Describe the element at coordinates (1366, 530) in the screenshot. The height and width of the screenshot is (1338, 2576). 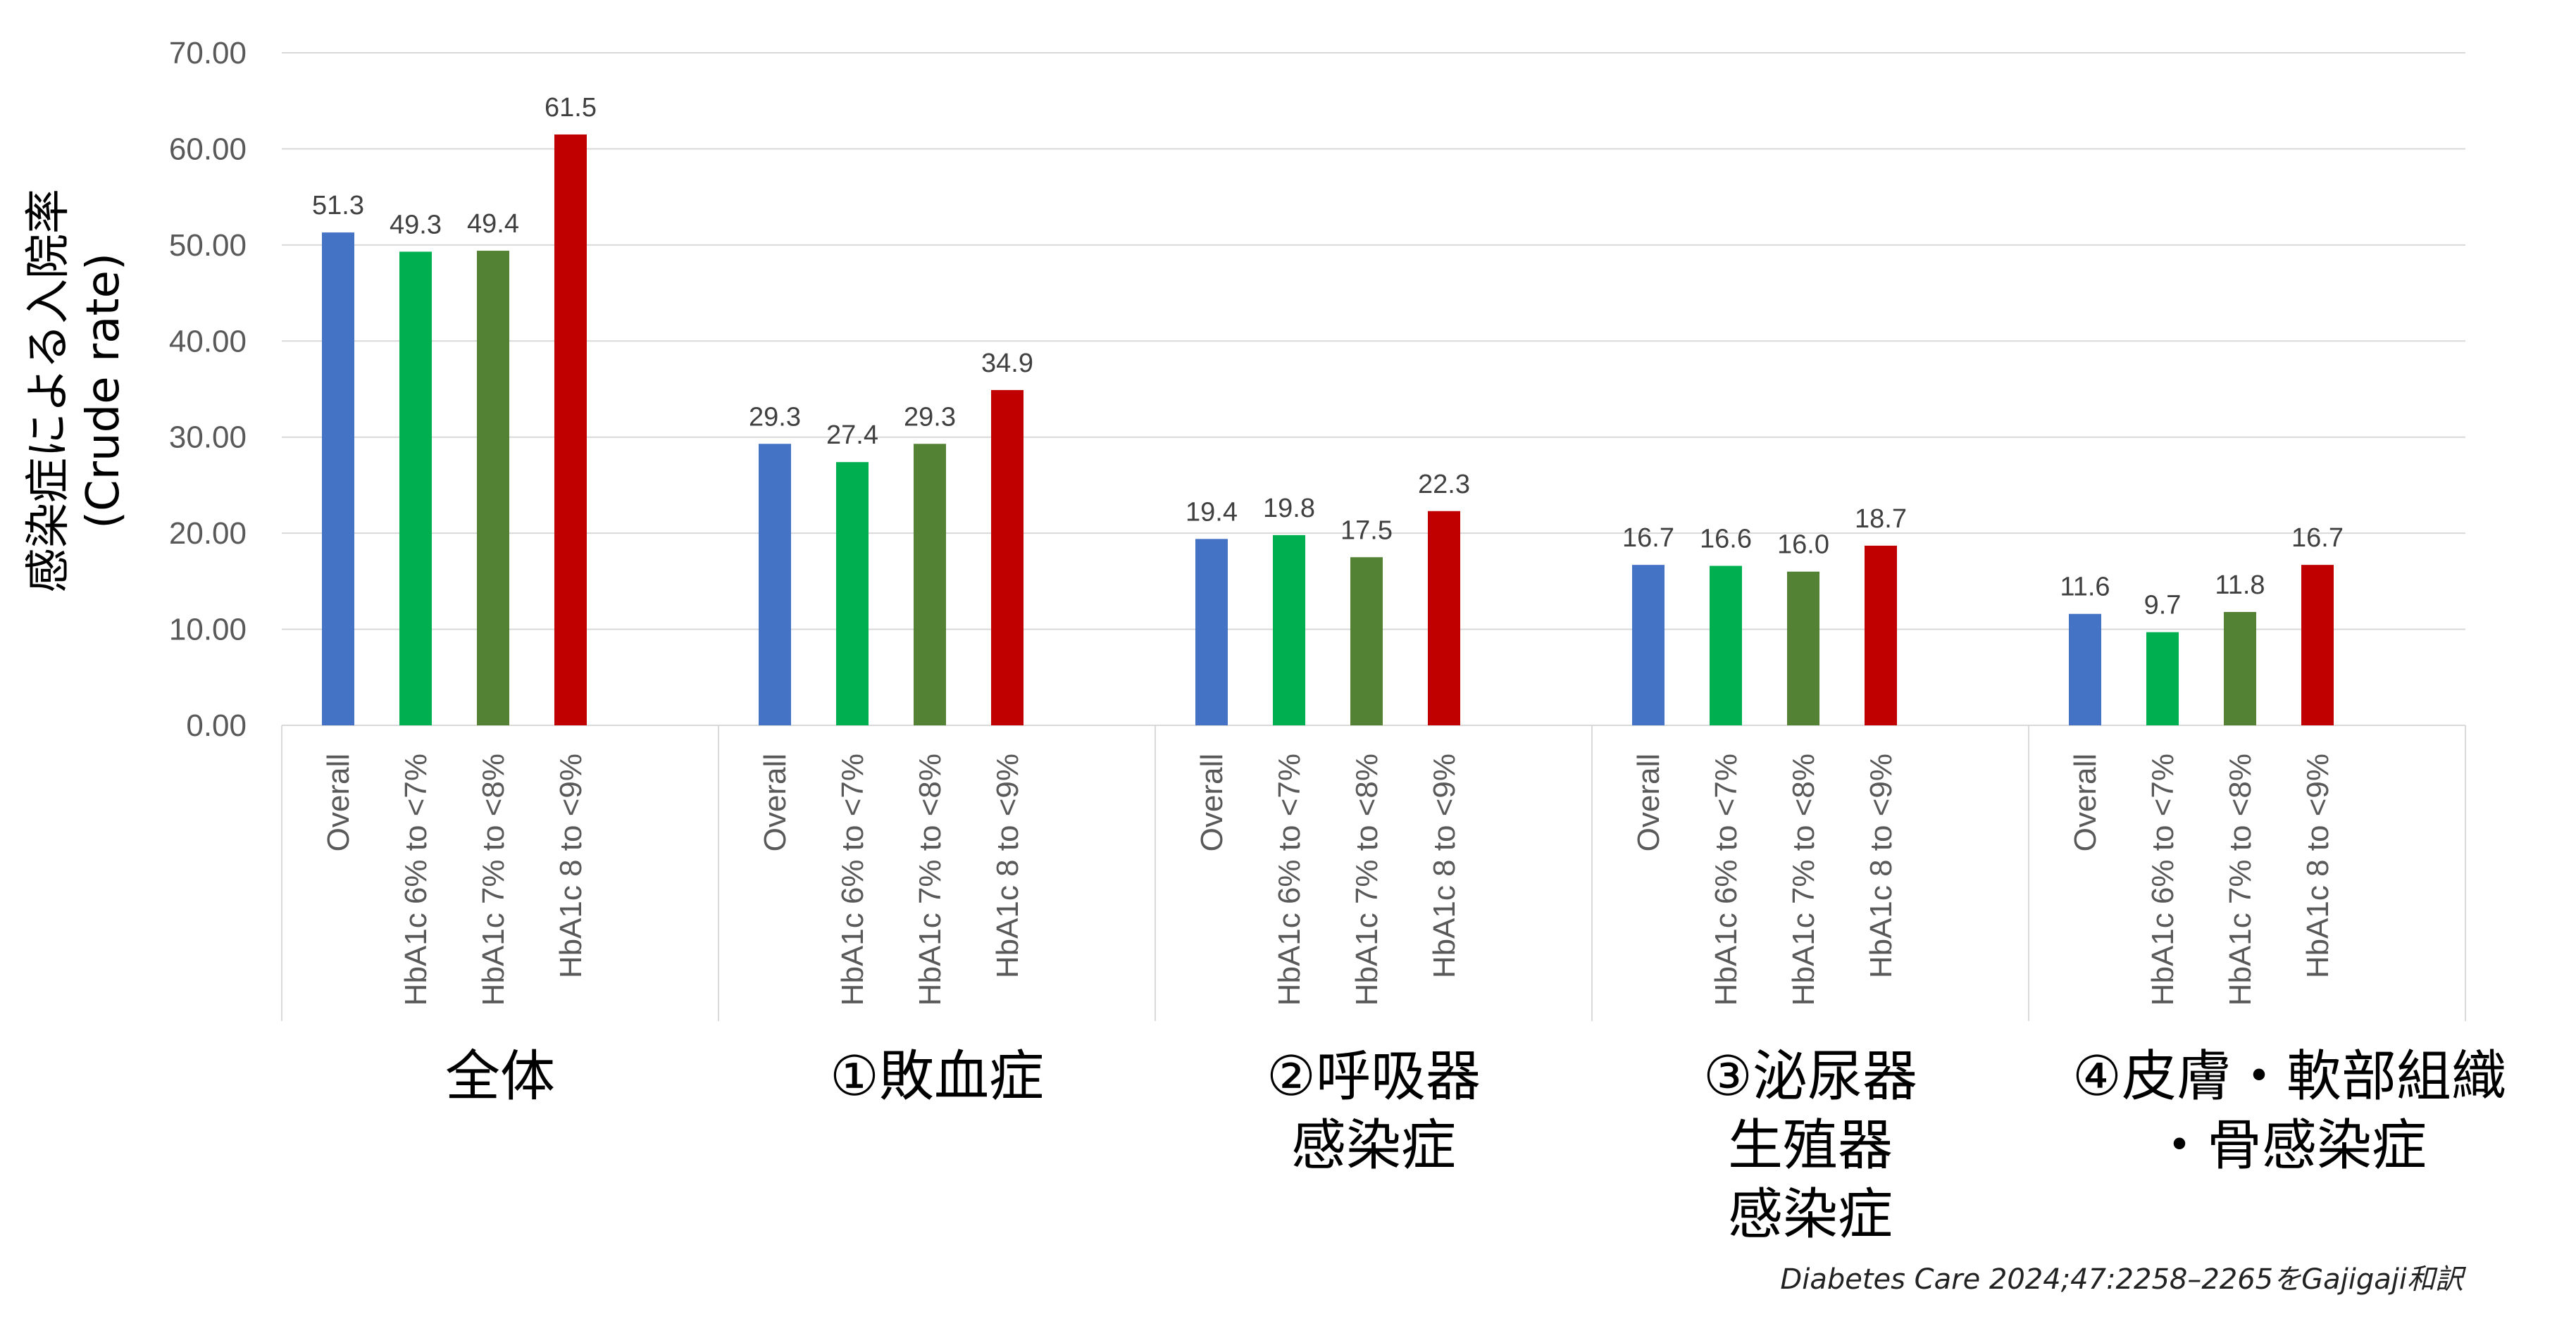
I see `data-label: 17.5` at that location.